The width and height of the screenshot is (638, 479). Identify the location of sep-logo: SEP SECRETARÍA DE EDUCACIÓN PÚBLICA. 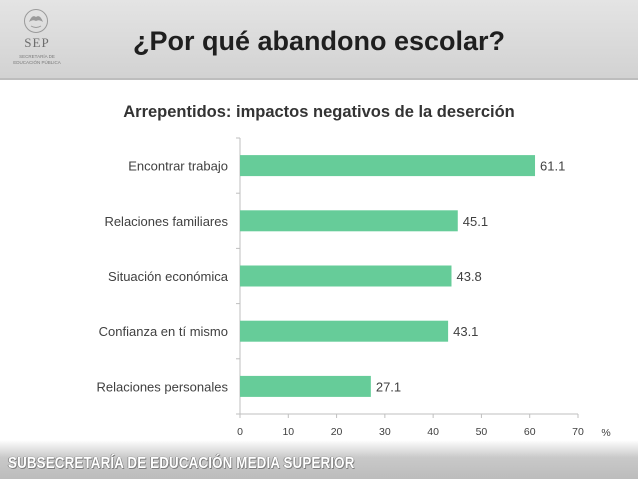
(37, 42).